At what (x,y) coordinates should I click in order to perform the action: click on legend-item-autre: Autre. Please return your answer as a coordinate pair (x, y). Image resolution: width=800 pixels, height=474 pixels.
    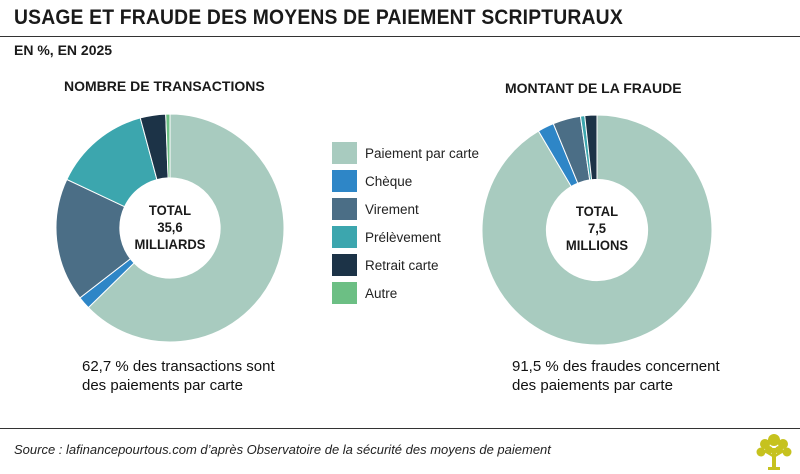
    Looking at the image, I should click on (405, 293).